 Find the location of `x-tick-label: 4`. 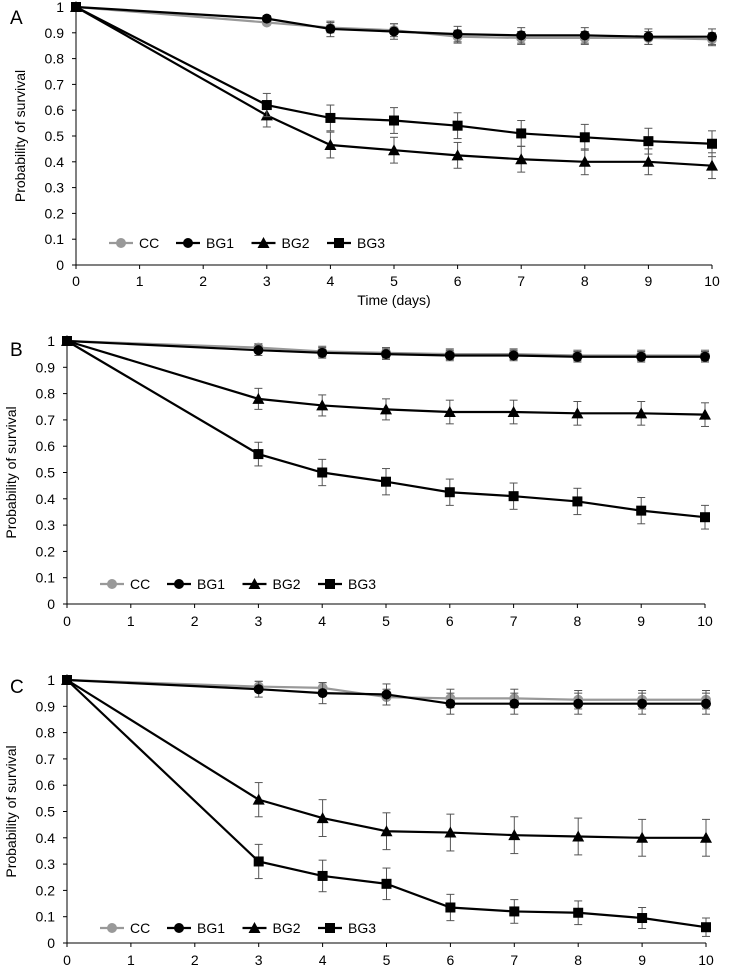

x-tick-label: 4 is located at coordinates (322, 621).